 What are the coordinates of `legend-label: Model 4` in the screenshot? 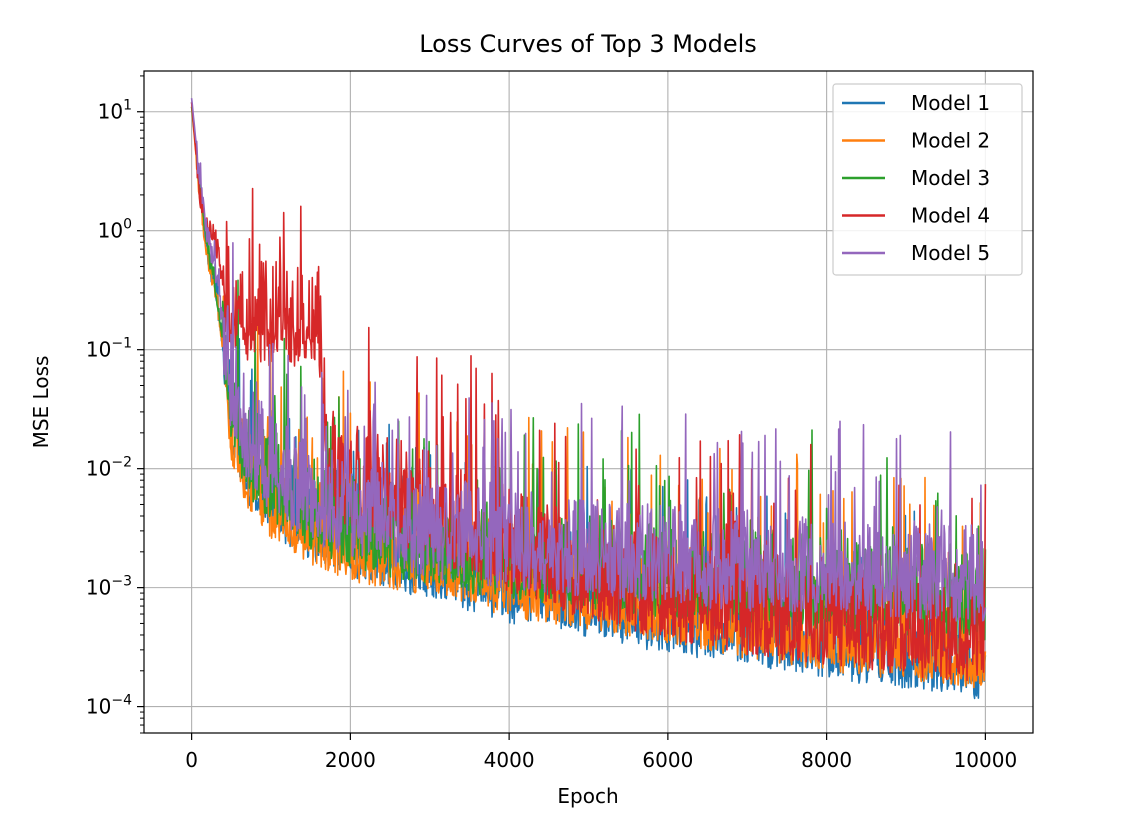 It's located at (950, 216).